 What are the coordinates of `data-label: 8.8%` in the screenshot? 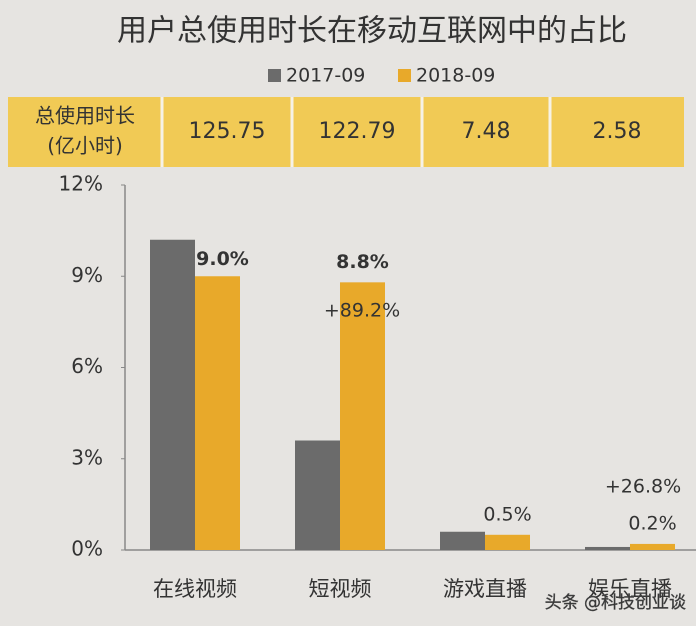 It's located at (362, 262).